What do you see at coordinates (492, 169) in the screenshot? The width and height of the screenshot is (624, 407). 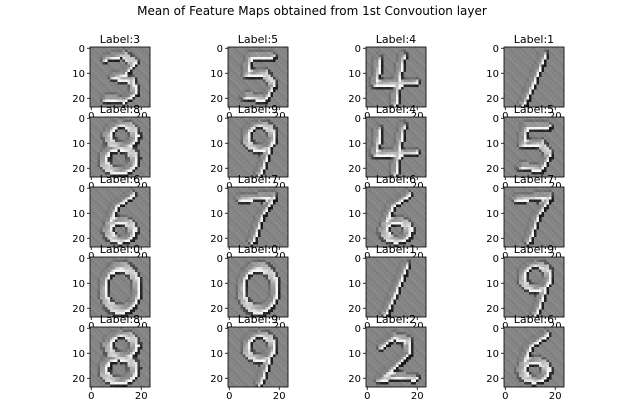 I see `y-tick-label: 20` at bounding box center [492, 169].